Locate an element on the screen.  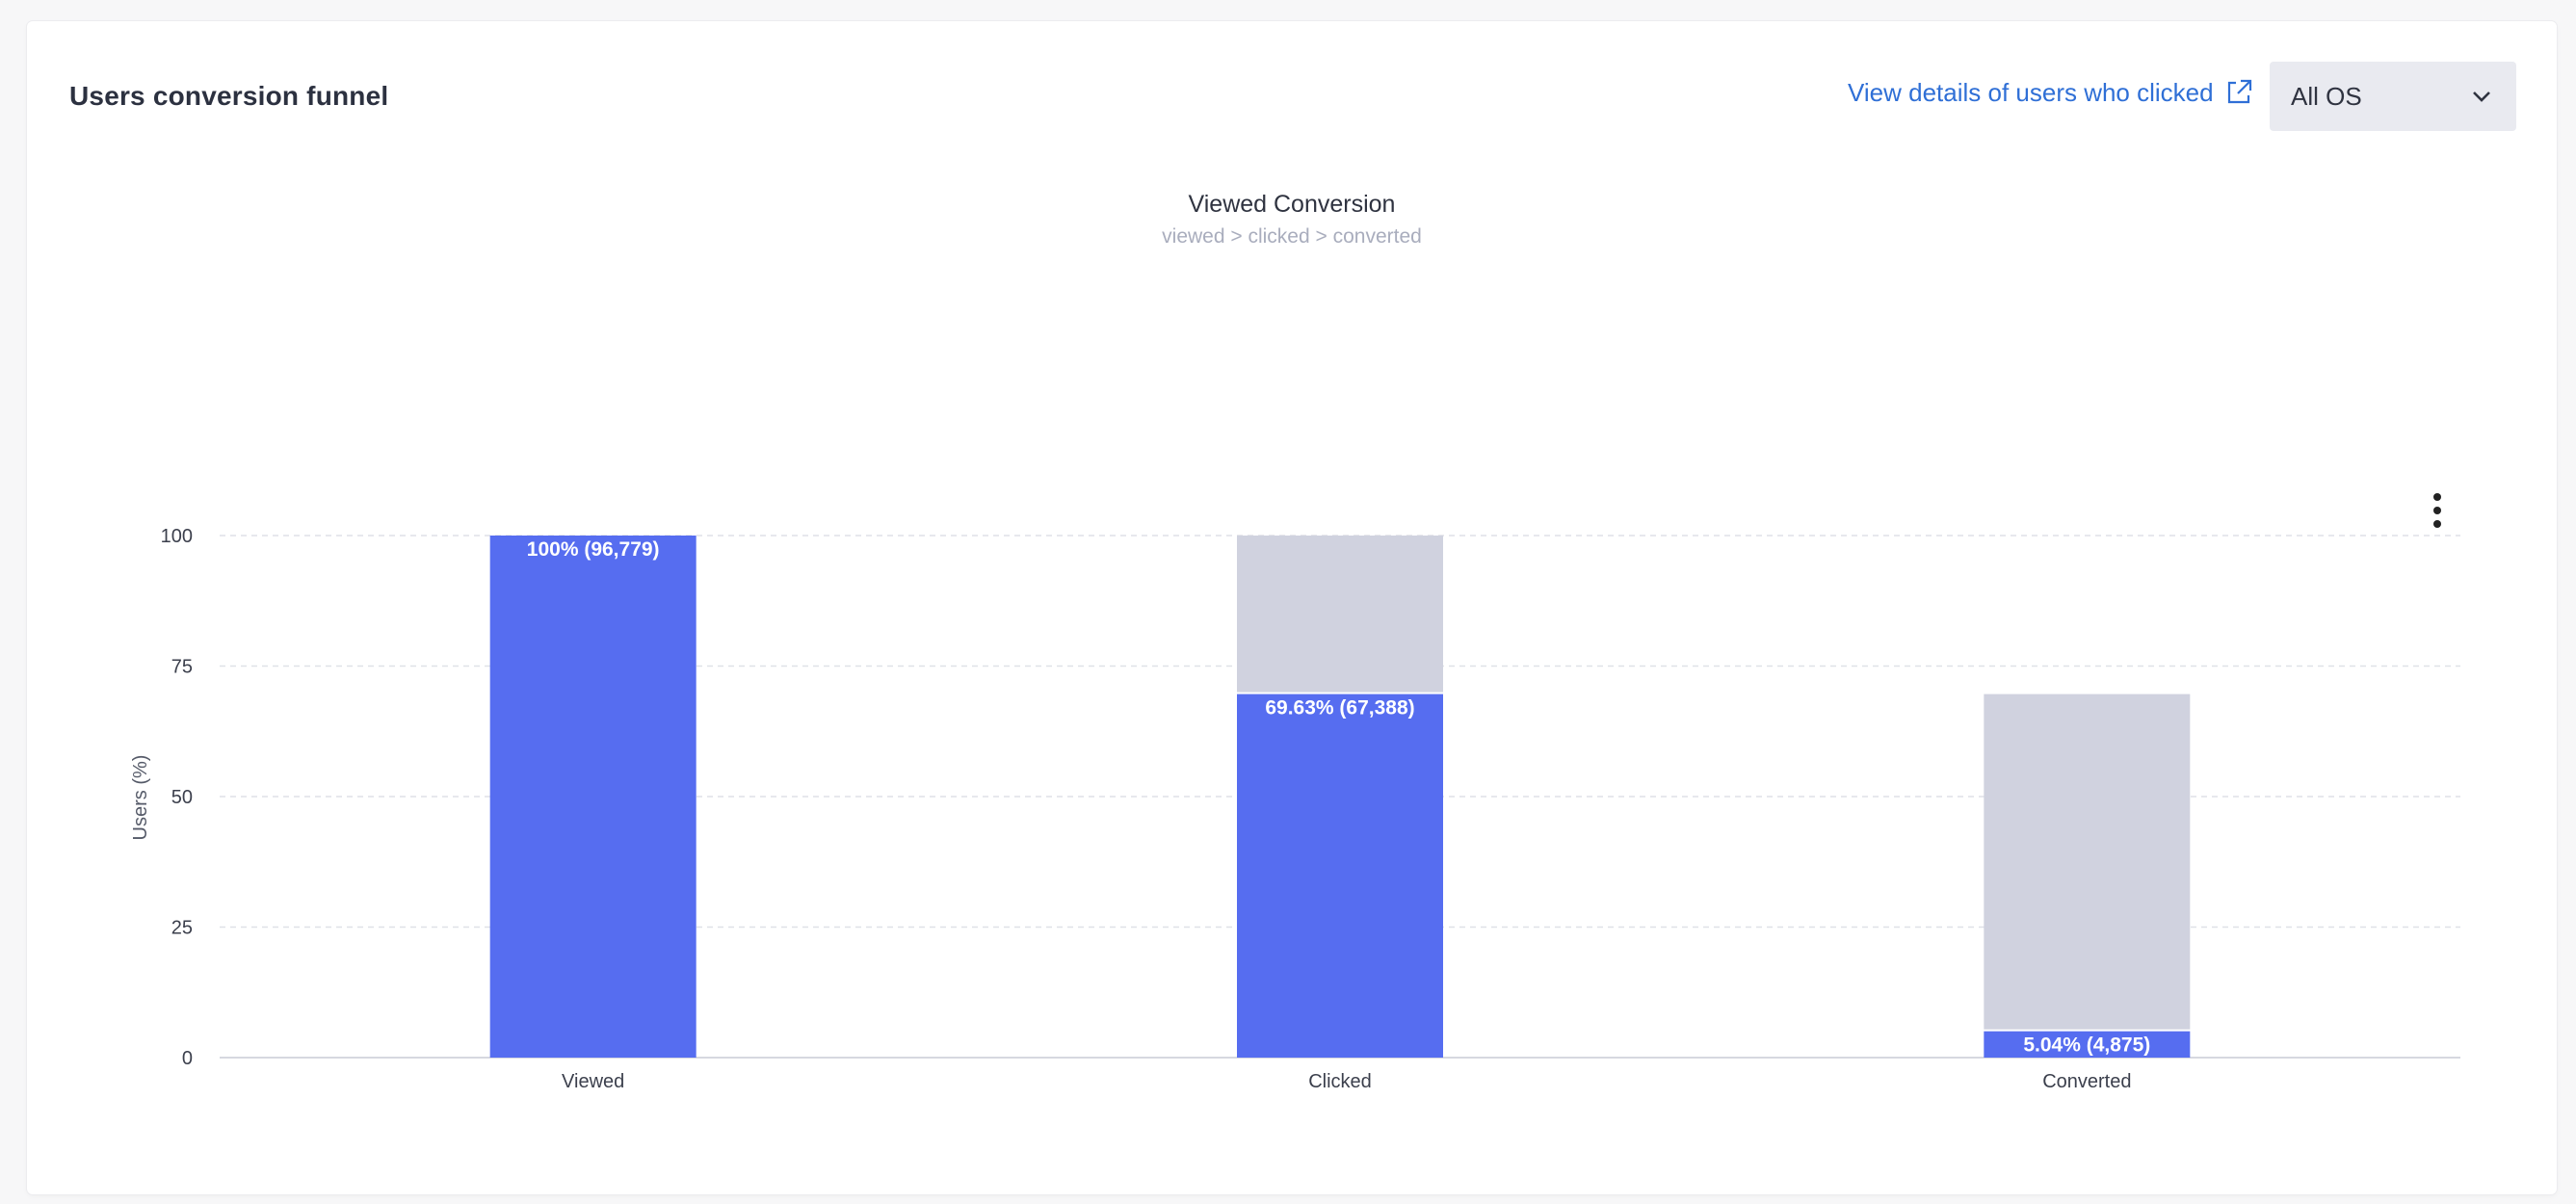
chart-title: Viewed Conversion is located at coordinates (1292, 204).